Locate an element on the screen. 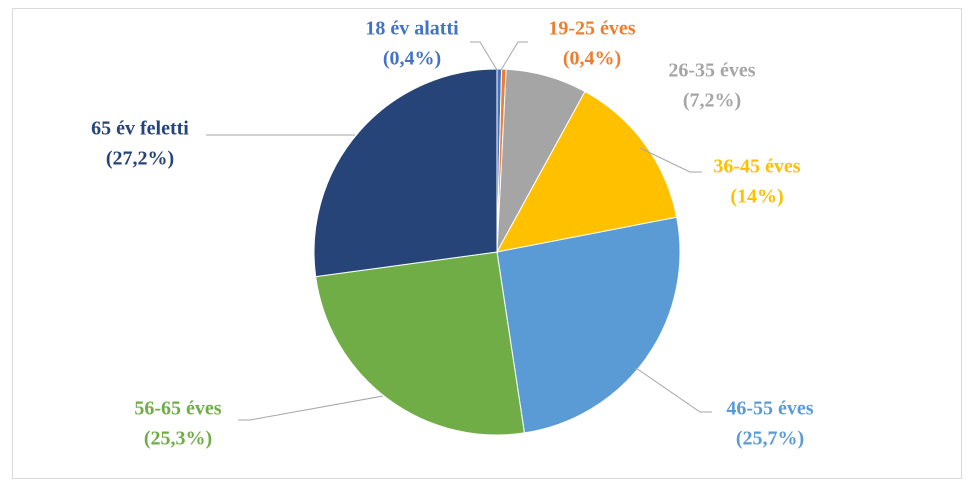  slice-label: 19-25 éves is located at coordinates (591, 29).